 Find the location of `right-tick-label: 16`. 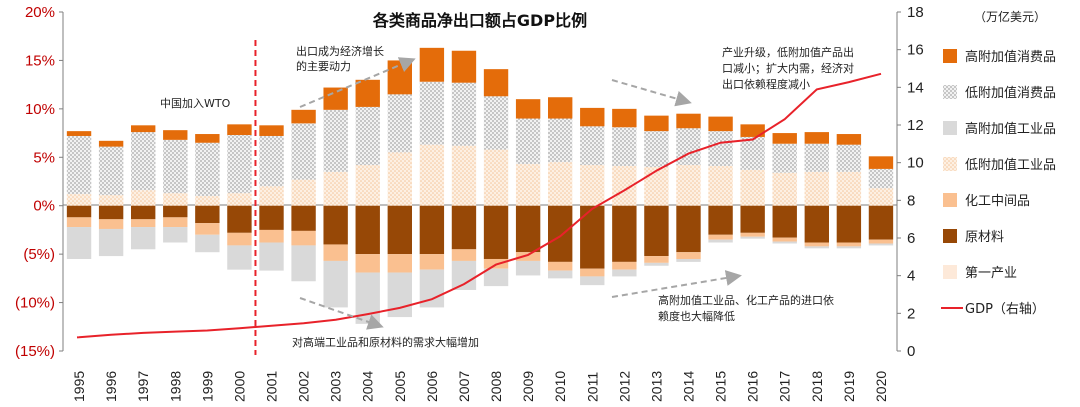

right-tick-label: 16 is located at coordinates (915, 50).